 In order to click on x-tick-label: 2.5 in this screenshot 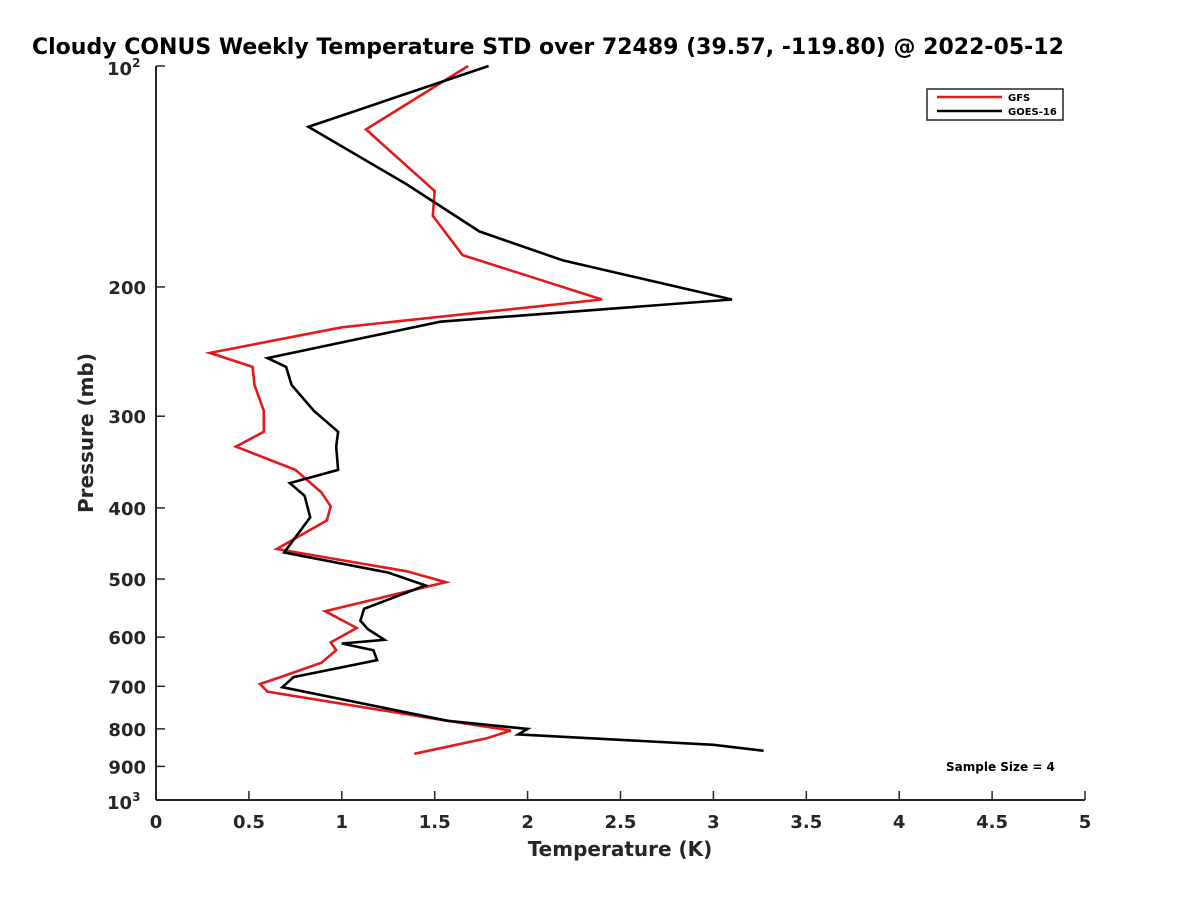, I will do `click(621, 822)`.